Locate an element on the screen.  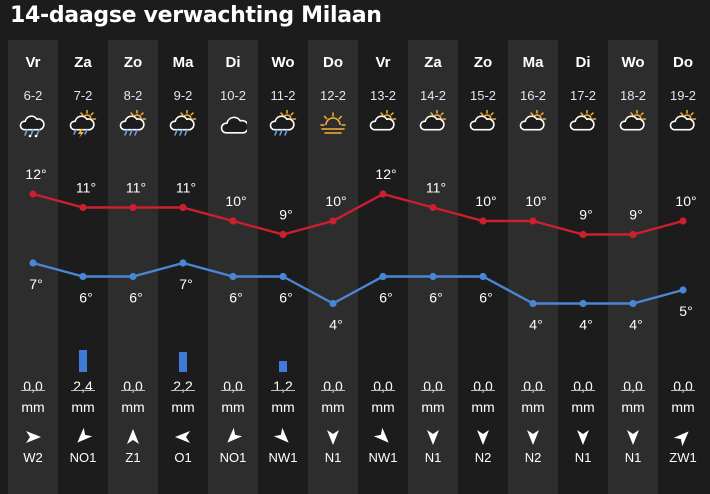
day-column: Zo 15-2 0,0 mm N2 is located at coordinates (483, 267).